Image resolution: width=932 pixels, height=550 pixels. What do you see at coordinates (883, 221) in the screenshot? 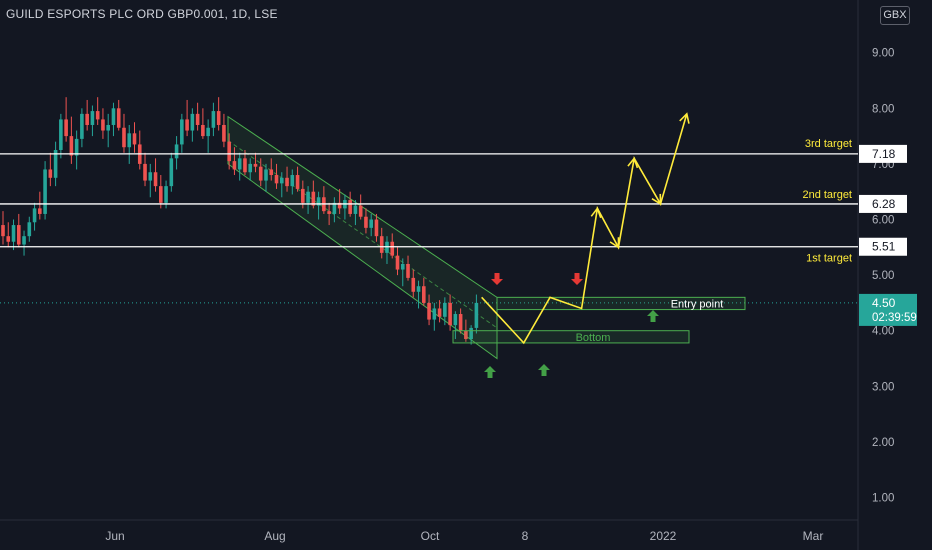
I see `y-tick-label: 6.00` at bounding box center [883, 221].